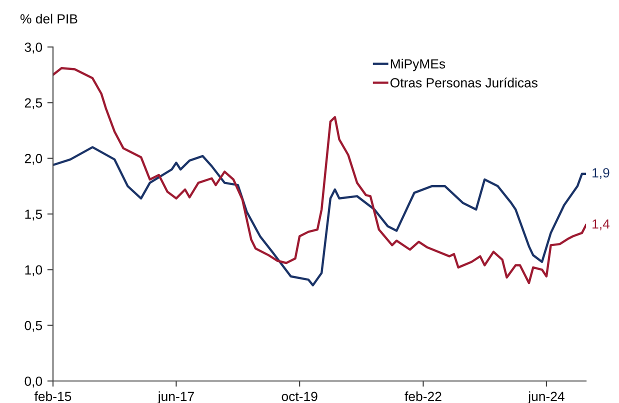  What do you see at coordinates (33, 215) in the screenshot?
I see `y-tick-label: 1,5` at bounding box center [33, 215].